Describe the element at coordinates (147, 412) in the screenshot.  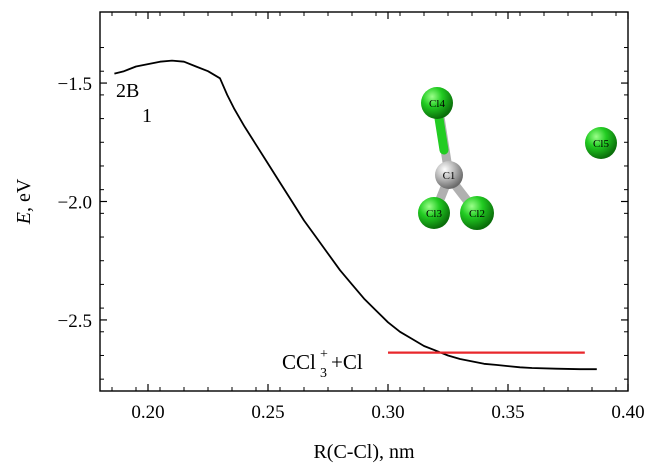
I see `x-tick-label: 0.20` at that location.